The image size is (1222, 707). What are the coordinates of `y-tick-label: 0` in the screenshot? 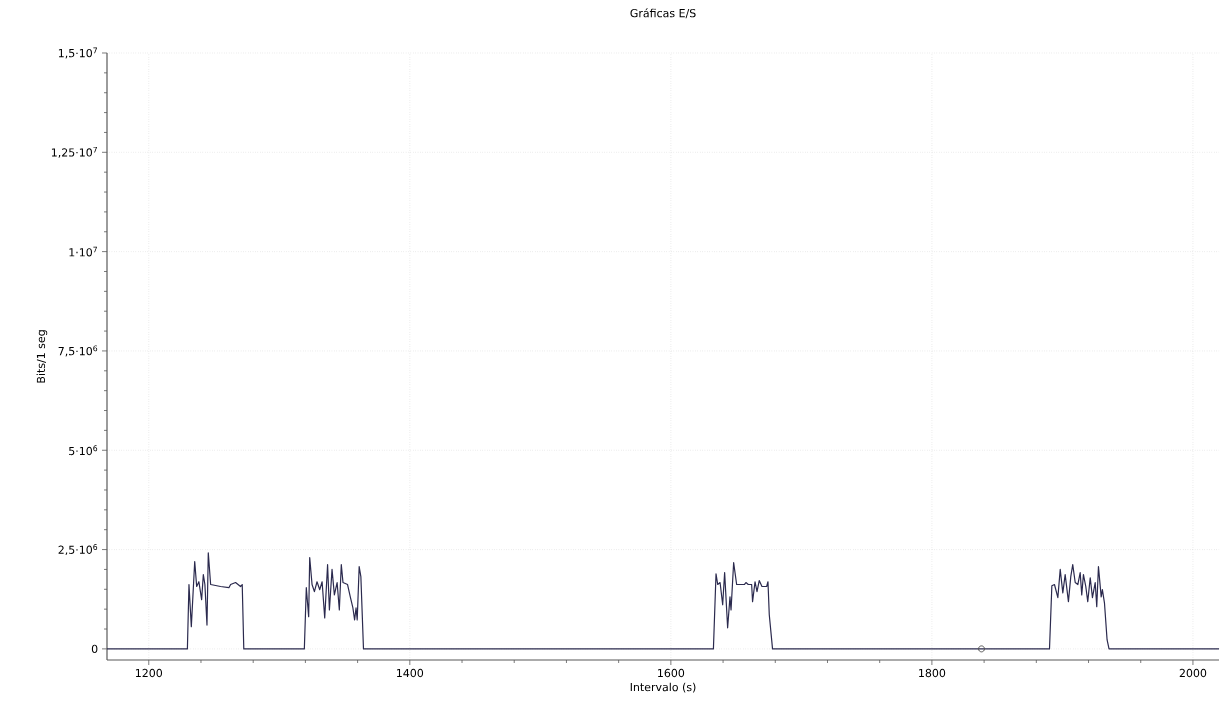 It's located at (94, 649).